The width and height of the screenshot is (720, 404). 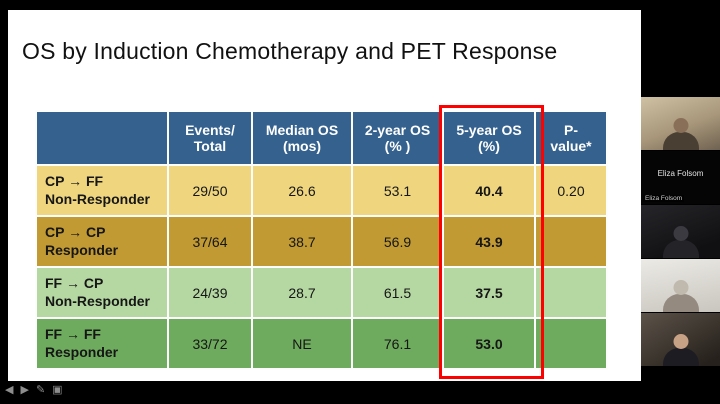 I want to click on header-p-value: P- value*, so click(x=571, y=138).